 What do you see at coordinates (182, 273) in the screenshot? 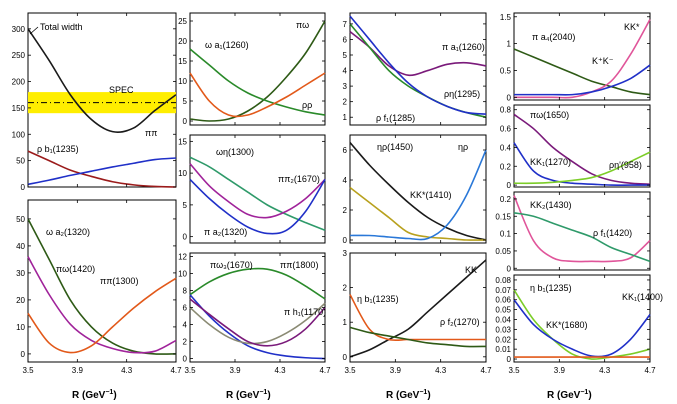
I see `ytick-label-p5: 10` at bounding box center [182, 273].